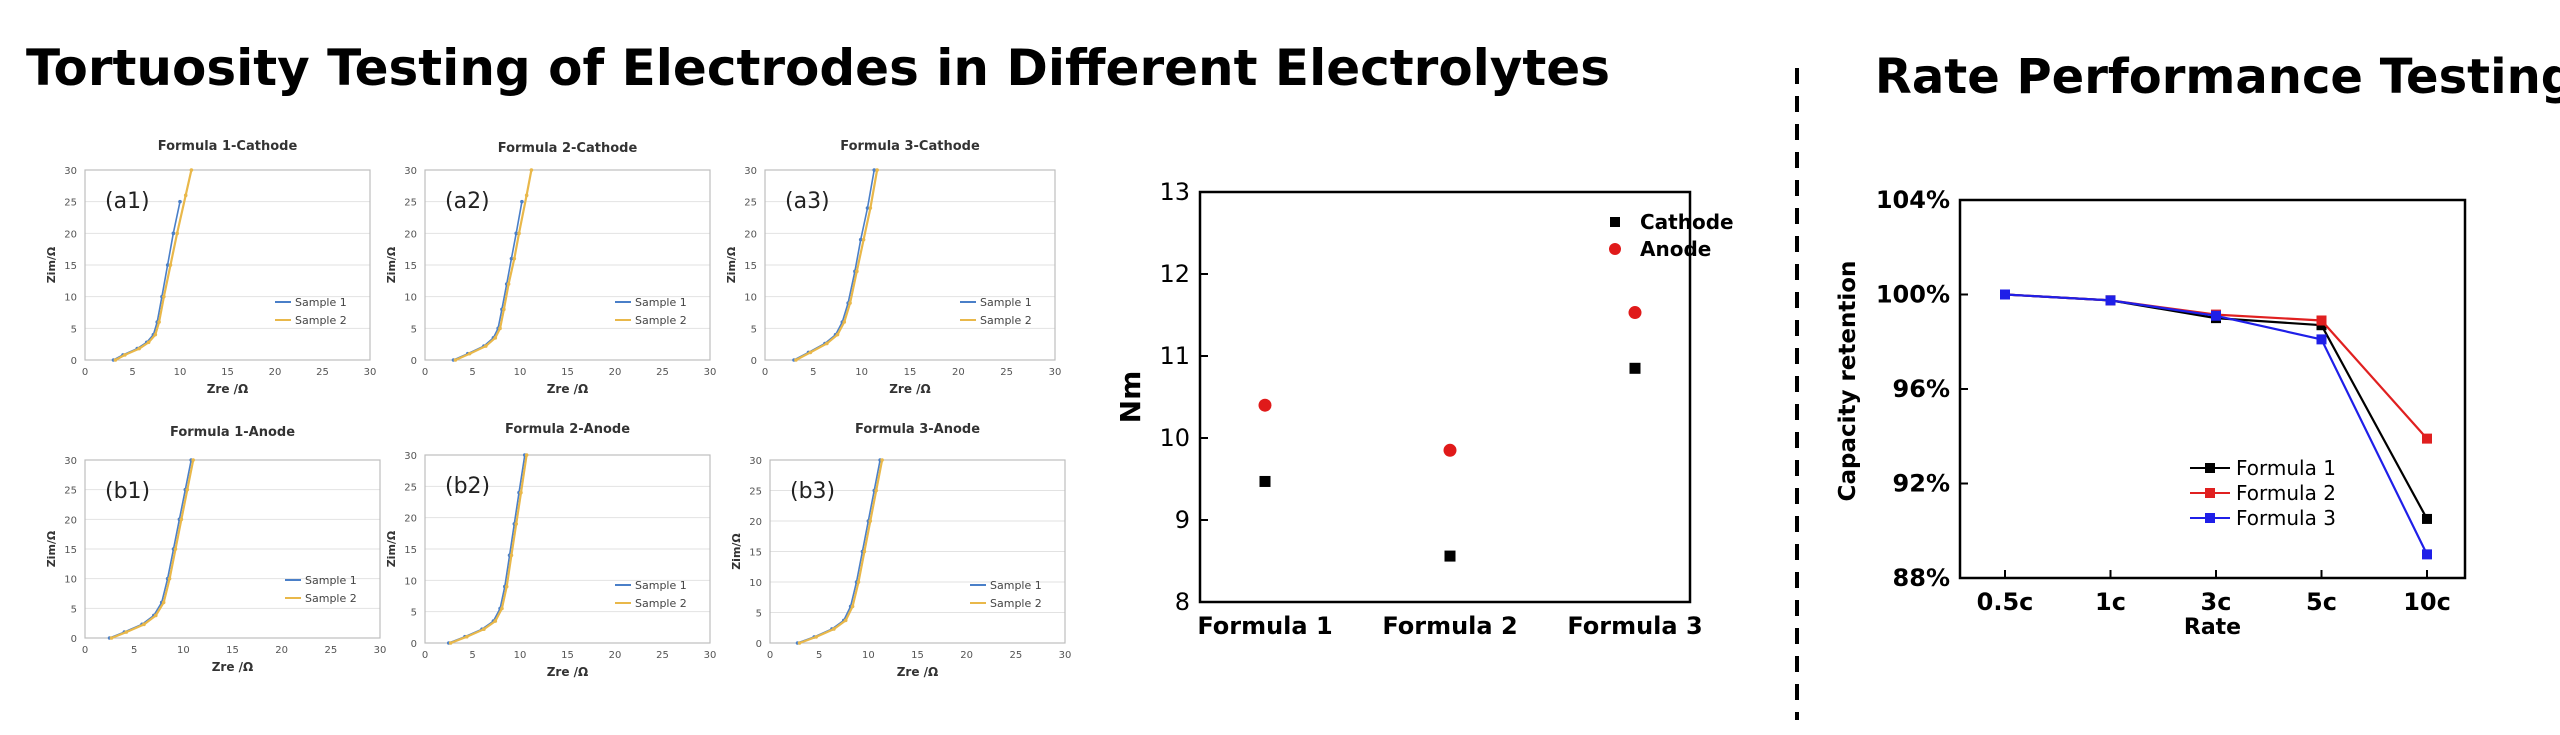 The width and height of the screenshot is (2560, 735). What do you see at coordinates (520, 372) in the screenshot?
I see `x-tick-label: 10` at bounding box center [520, 372].